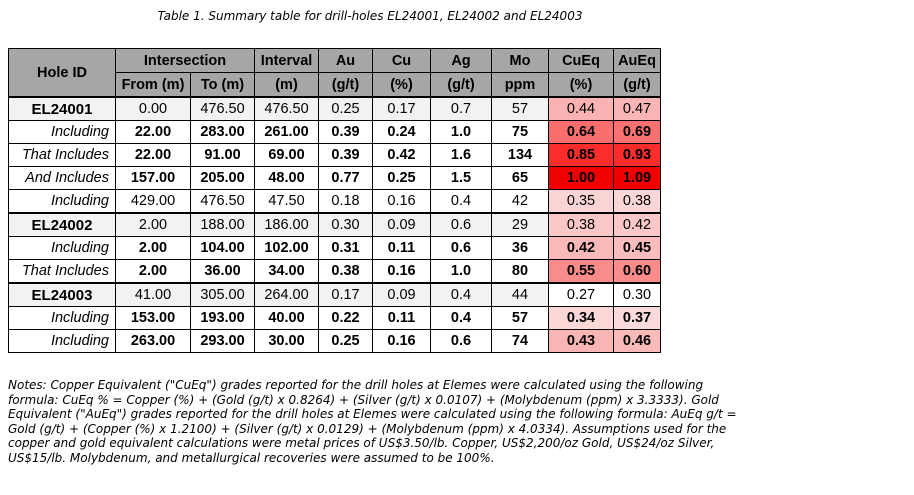  Describe the element at coordinates (637, 294) in the screenshot. I see `cell-aueq: 0.30` at that location.